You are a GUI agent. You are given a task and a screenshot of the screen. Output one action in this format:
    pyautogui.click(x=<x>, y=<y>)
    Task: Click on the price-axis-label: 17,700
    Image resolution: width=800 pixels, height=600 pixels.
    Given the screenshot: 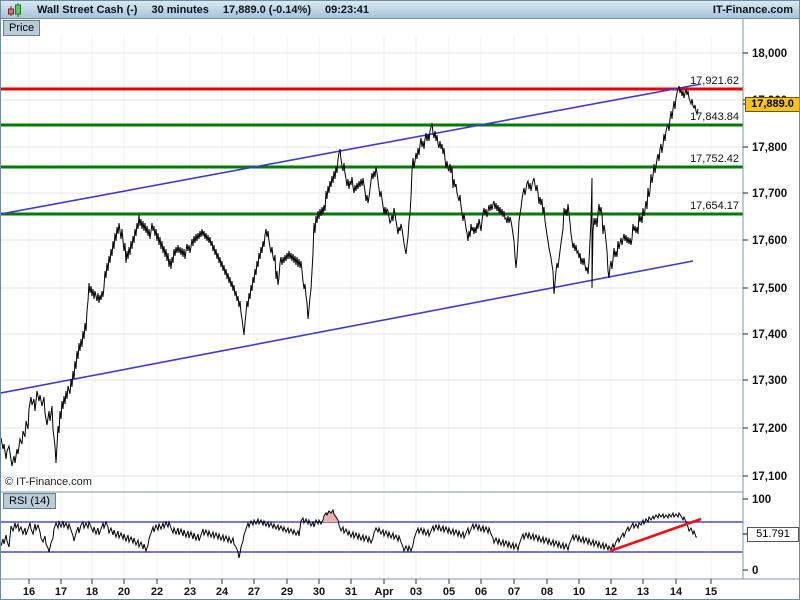 What is the action you would take?
    pyautogui.click(x=769, y=194)
    